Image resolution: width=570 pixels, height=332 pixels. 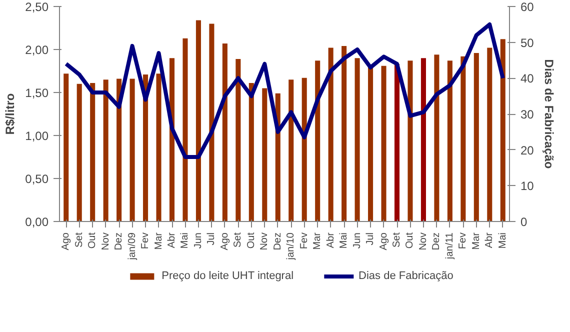 What do you see at coordinates (549, 114) in the screenshot?
I see `y2-axis-title: Dias de Fabricação` at bounding box center [549, 114].